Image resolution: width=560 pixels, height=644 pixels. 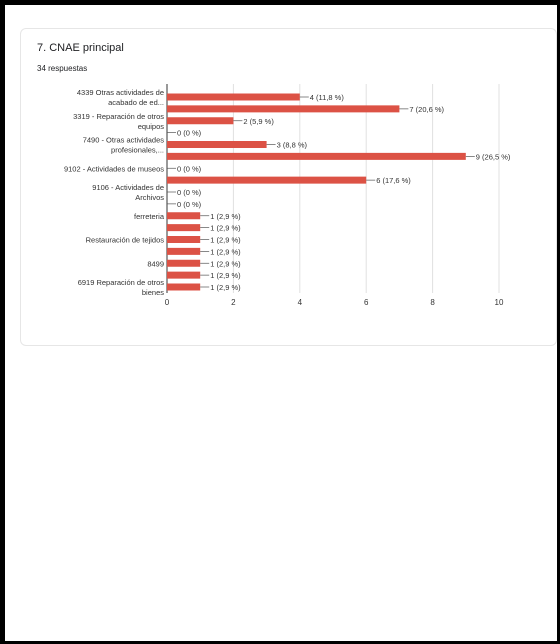 What do you see at coordinates (118, 116) in the screenshot?
I see `category-label-line: 3319 - Reparación de otros` at bounding box center [118, 116].